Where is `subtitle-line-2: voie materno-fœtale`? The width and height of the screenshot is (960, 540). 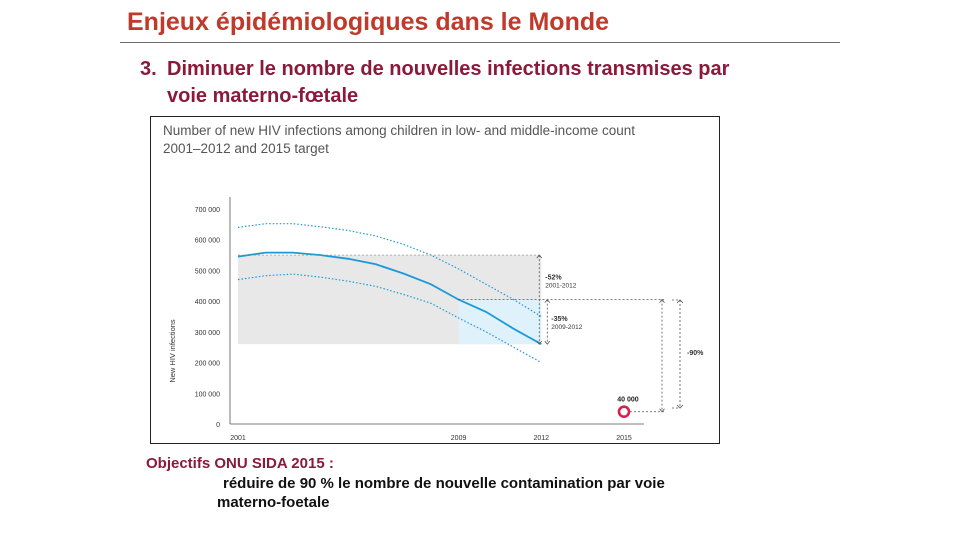
subtitle-line-2: voie materno-fœtale is located at coordinates (263, 96).